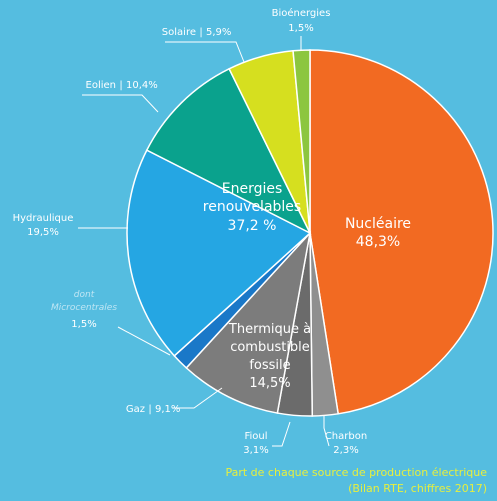 The height and width of the screenshot is (501, 497). Describe the element at coordinates (197, 32) in the screenshot. I see `slice-label-solaire: Solaire | 5,9%` at that location.